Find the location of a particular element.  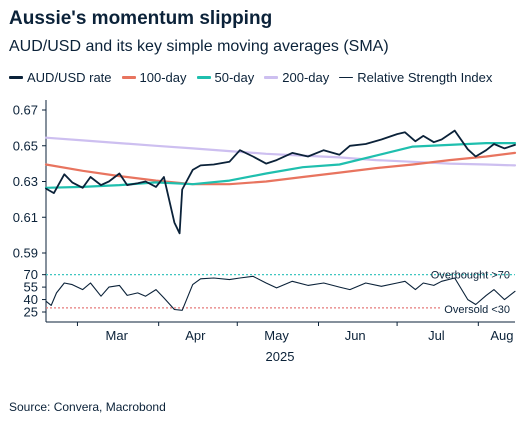

legend-swatch-200day is located at coordinates (271, 77).